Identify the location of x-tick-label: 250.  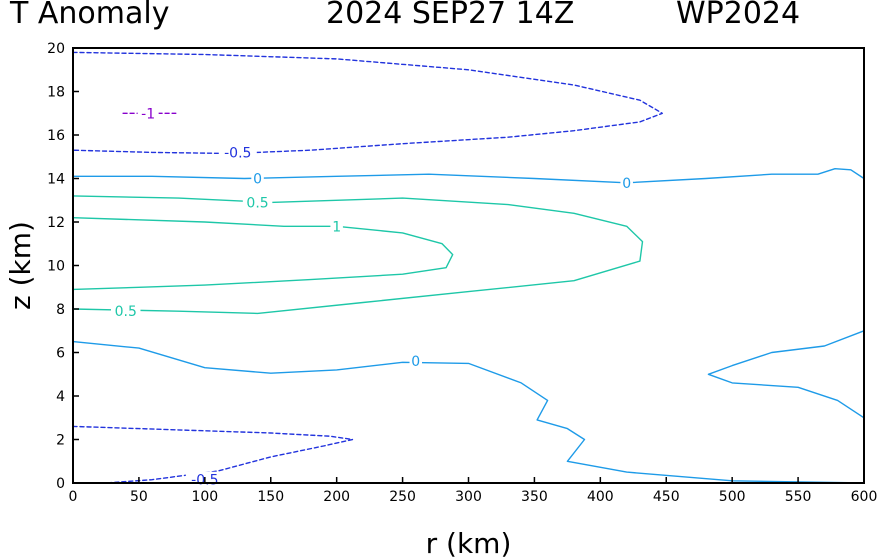
(402, 497).